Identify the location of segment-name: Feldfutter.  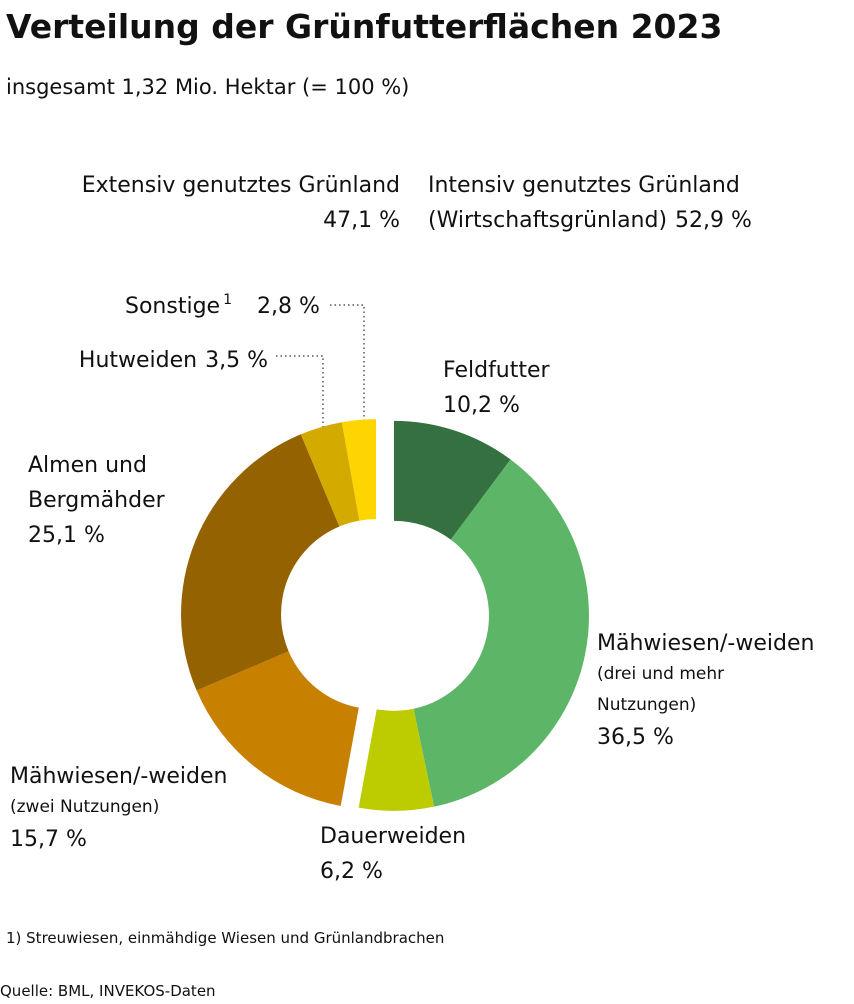
(497, 370).